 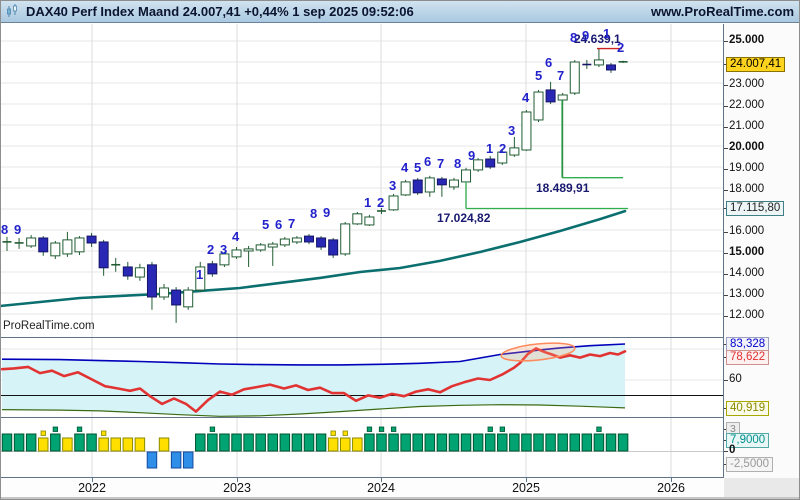 I want to click on watermark: ProRealTime.com, so click(x=49, y=326).